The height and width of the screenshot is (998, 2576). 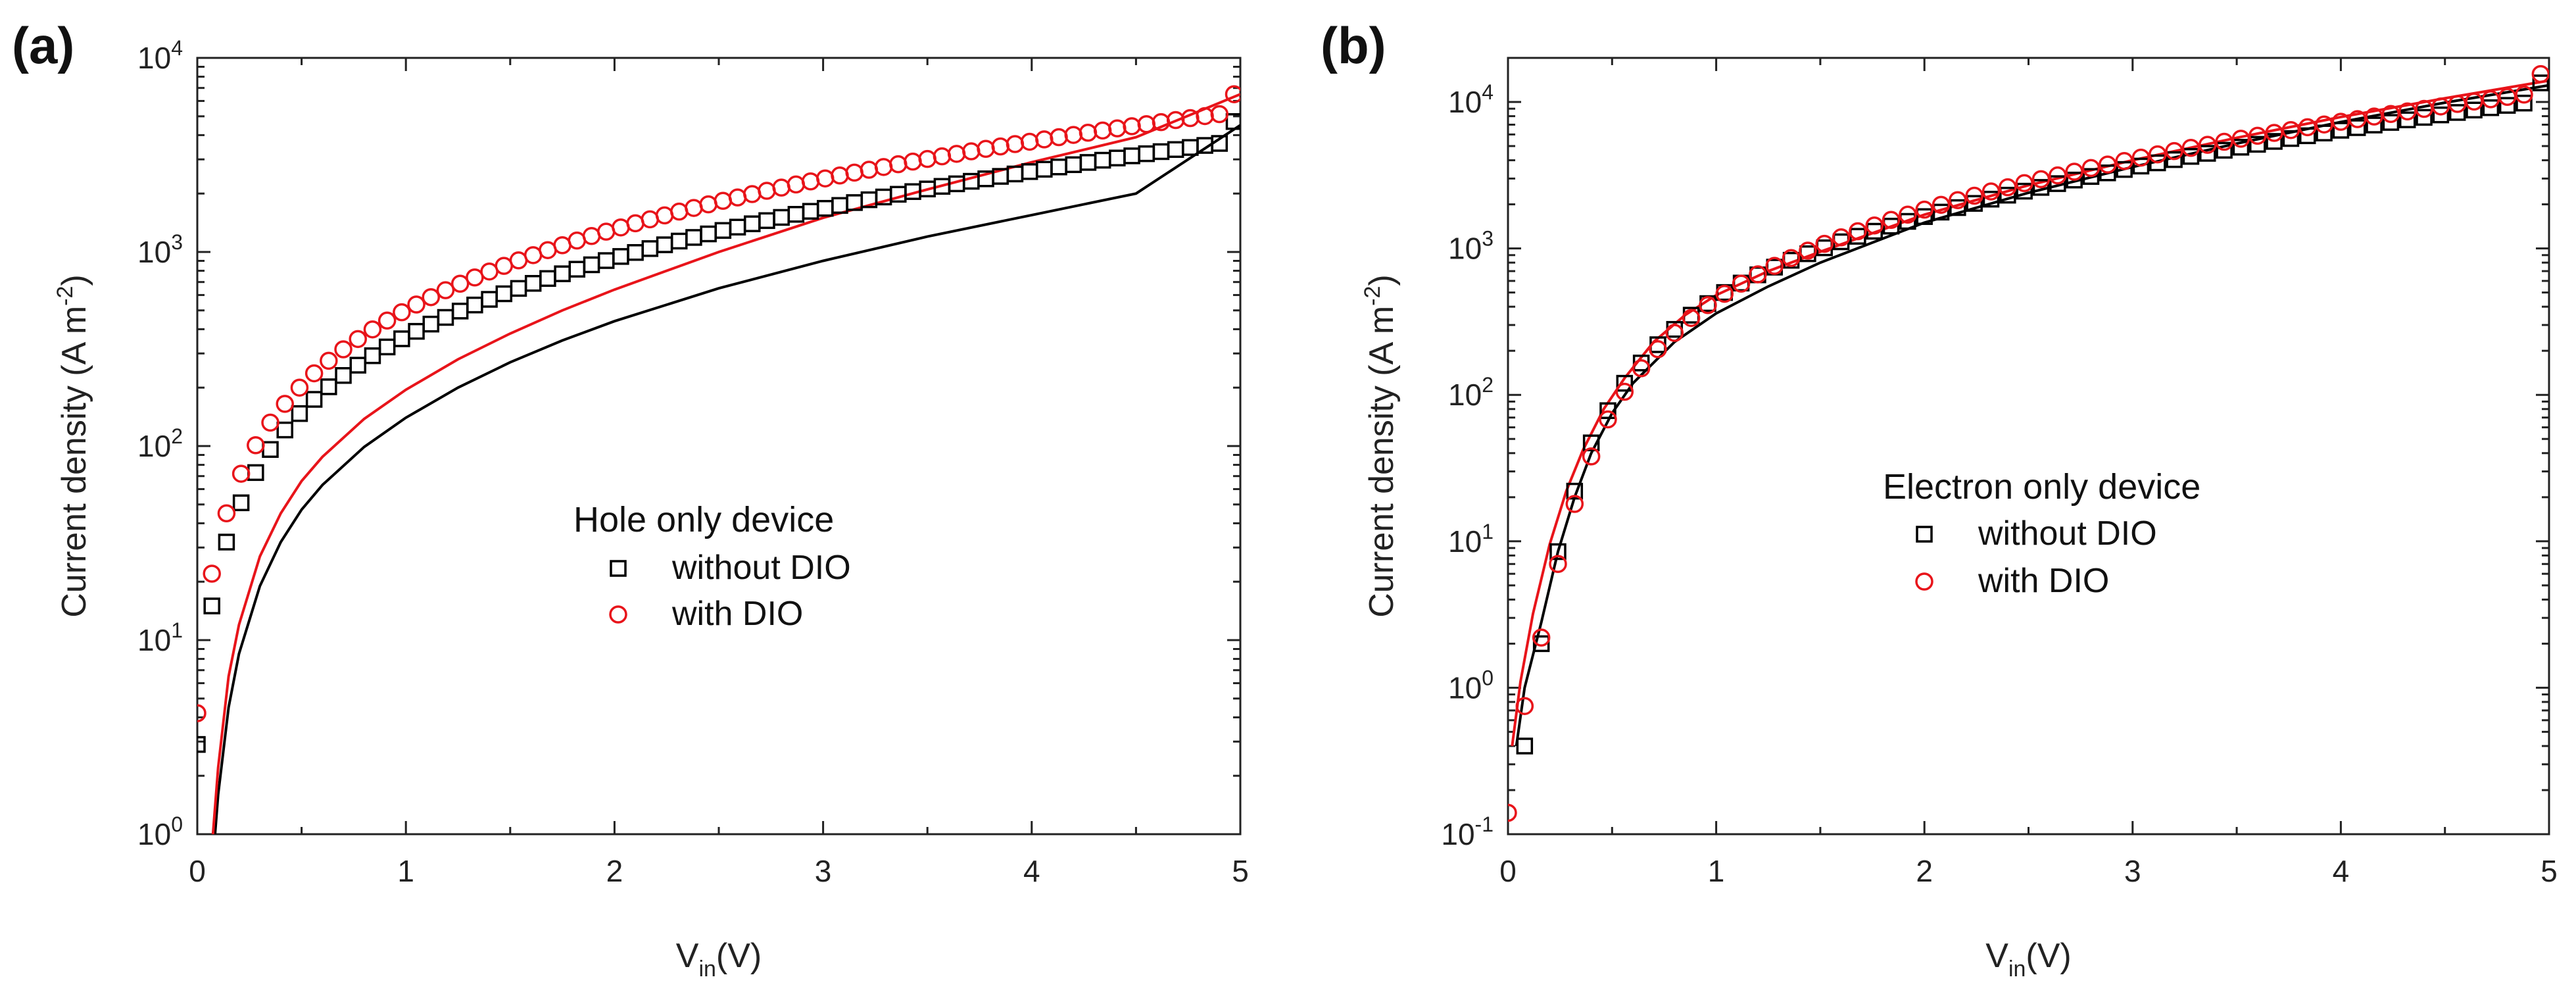 What do you see at coordinates (160, 249) in the screenshot?
I see `y-tick-label: 10³` at bounding box center [160, 249].